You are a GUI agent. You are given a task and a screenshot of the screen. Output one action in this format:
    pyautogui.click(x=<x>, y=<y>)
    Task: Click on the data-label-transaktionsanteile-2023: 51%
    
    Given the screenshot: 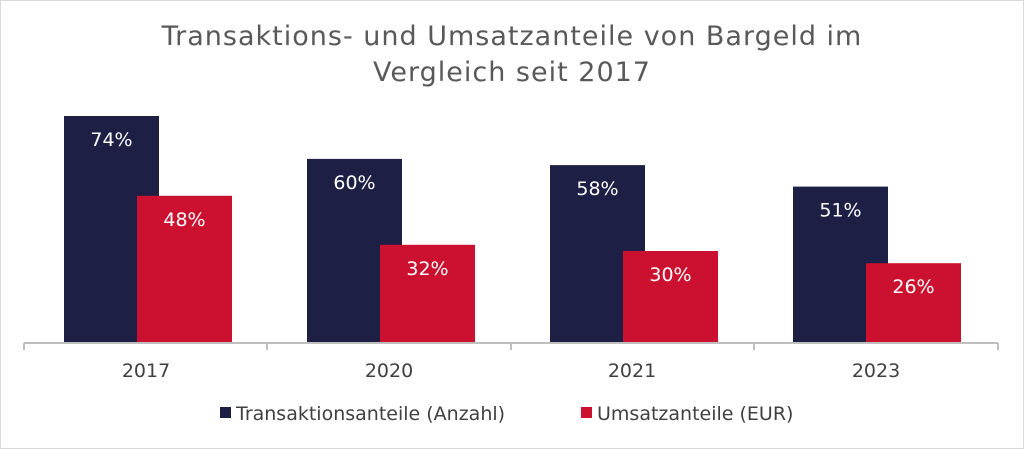 What is the action you would take?
    pyautogui.click(x=840, y=211)
    